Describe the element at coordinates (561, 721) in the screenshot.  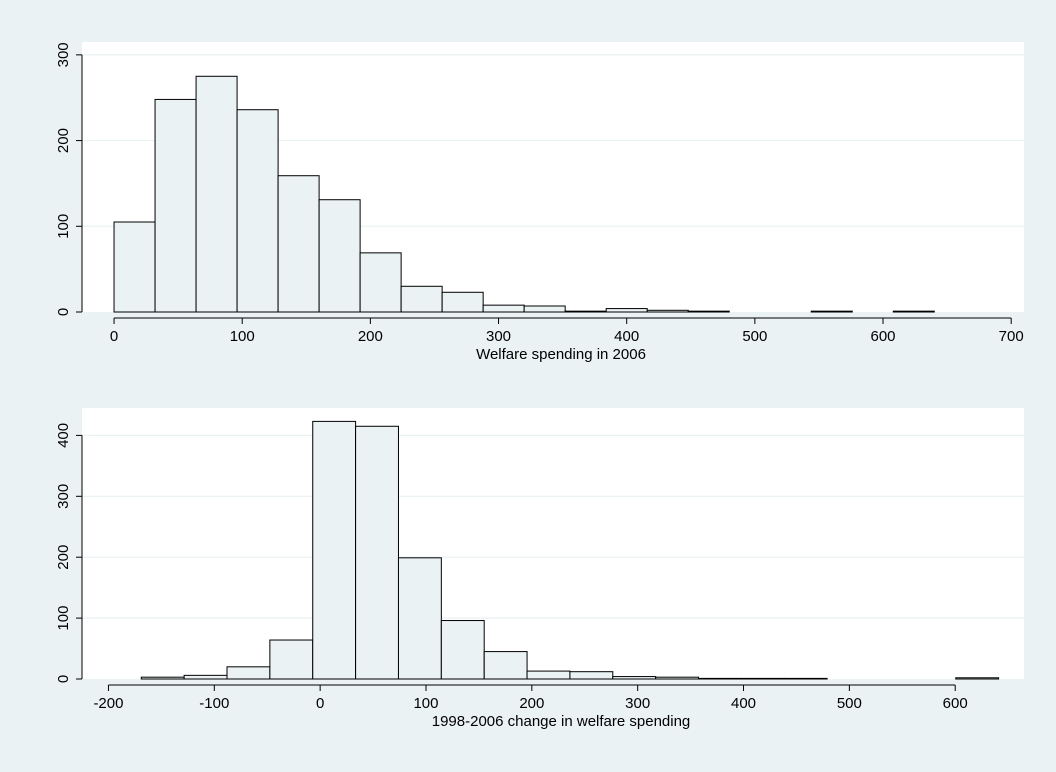
I see `x-axis-title: 1998-2006 change in welfare spending` at that location.